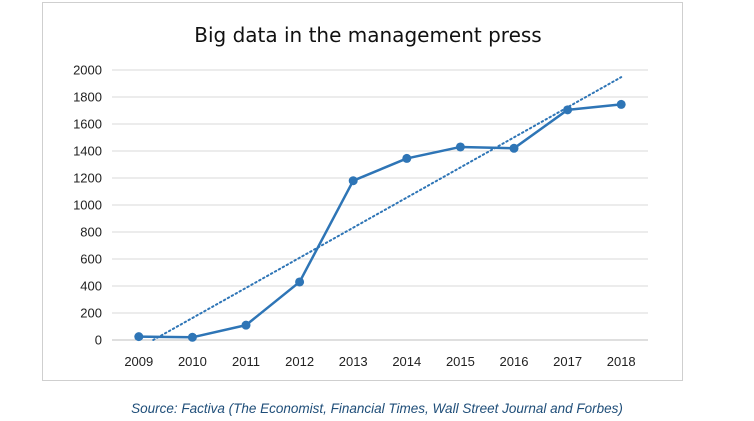 This screenshot has width=754, height=421. Describe the element at coordinates (379, 361) in the screenshot. I see `x-axis-ticks: 2009 2010 2011 2012 2013 2014 2015 2016 2017 2018` at that location.